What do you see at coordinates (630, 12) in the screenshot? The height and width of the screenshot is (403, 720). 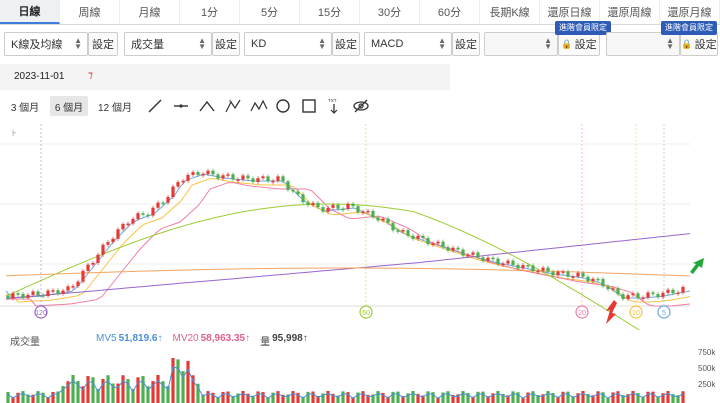 I see `tab-10: 還原周線` at bounding box center [630, 12].